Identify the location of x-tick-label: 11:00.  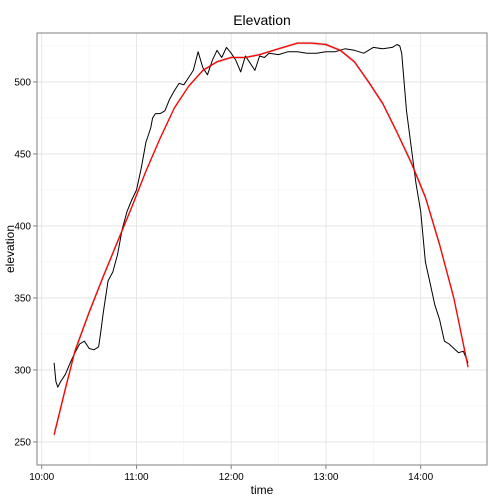
(136, 477).